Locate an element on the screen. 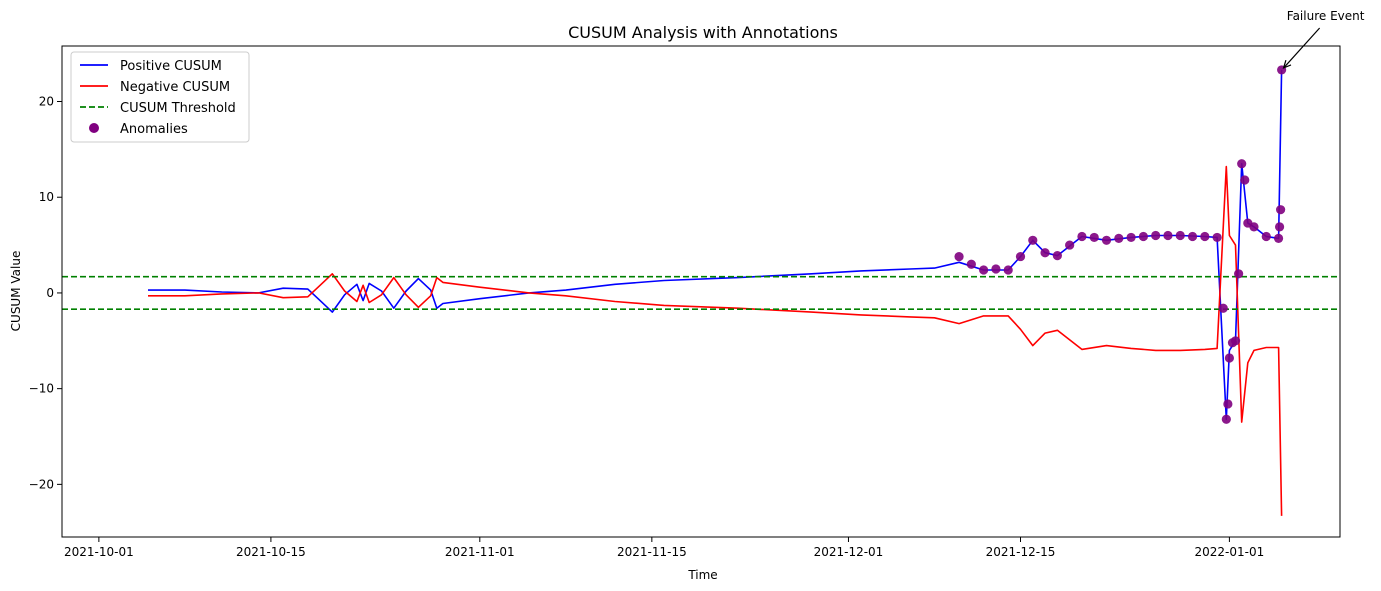 This screenshot has height=591, width=1381. y-tick-label: −20 is located at coordinates (41, 484).